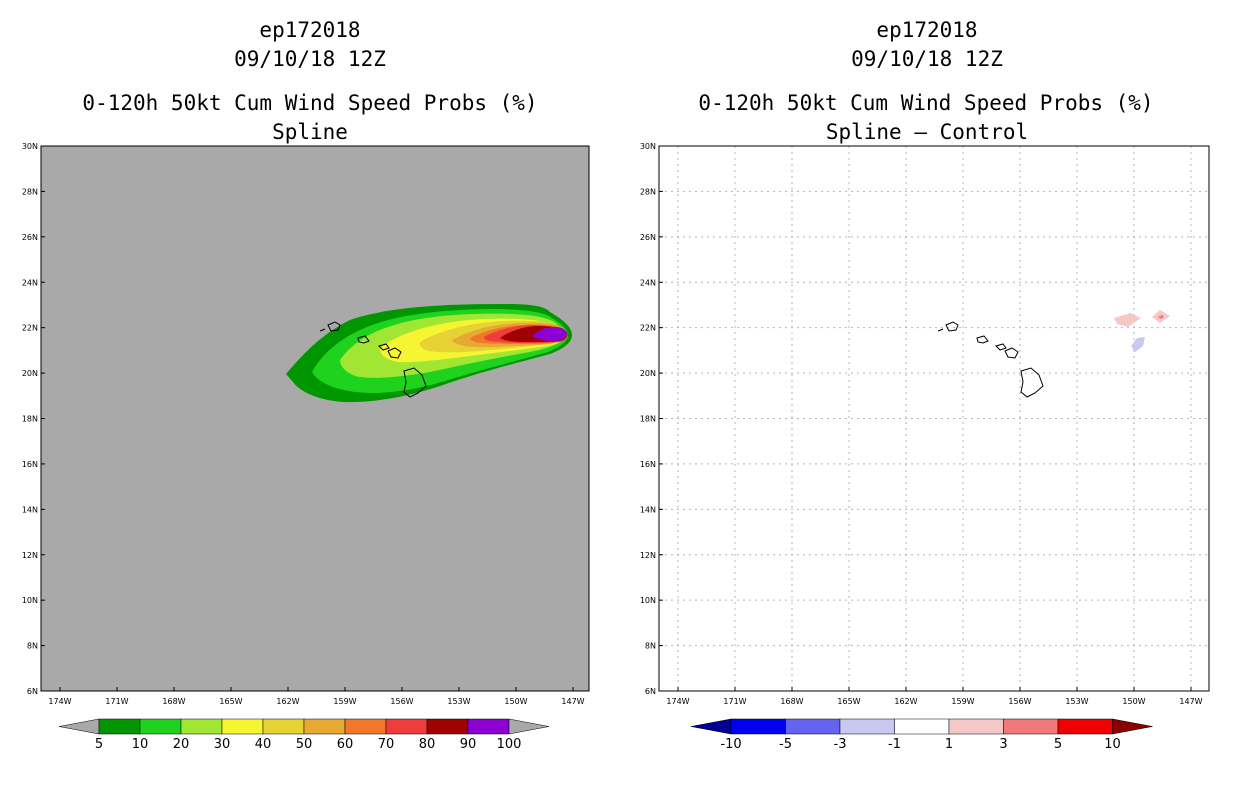 This screenshot has height=800, width=1236. Describe the element at coordinates (934, 696) in the screenshot. I see `right-lon-ticks: 174W 171W 168W 165W 162W 159W 156W 153W 150W 147W` at that location.